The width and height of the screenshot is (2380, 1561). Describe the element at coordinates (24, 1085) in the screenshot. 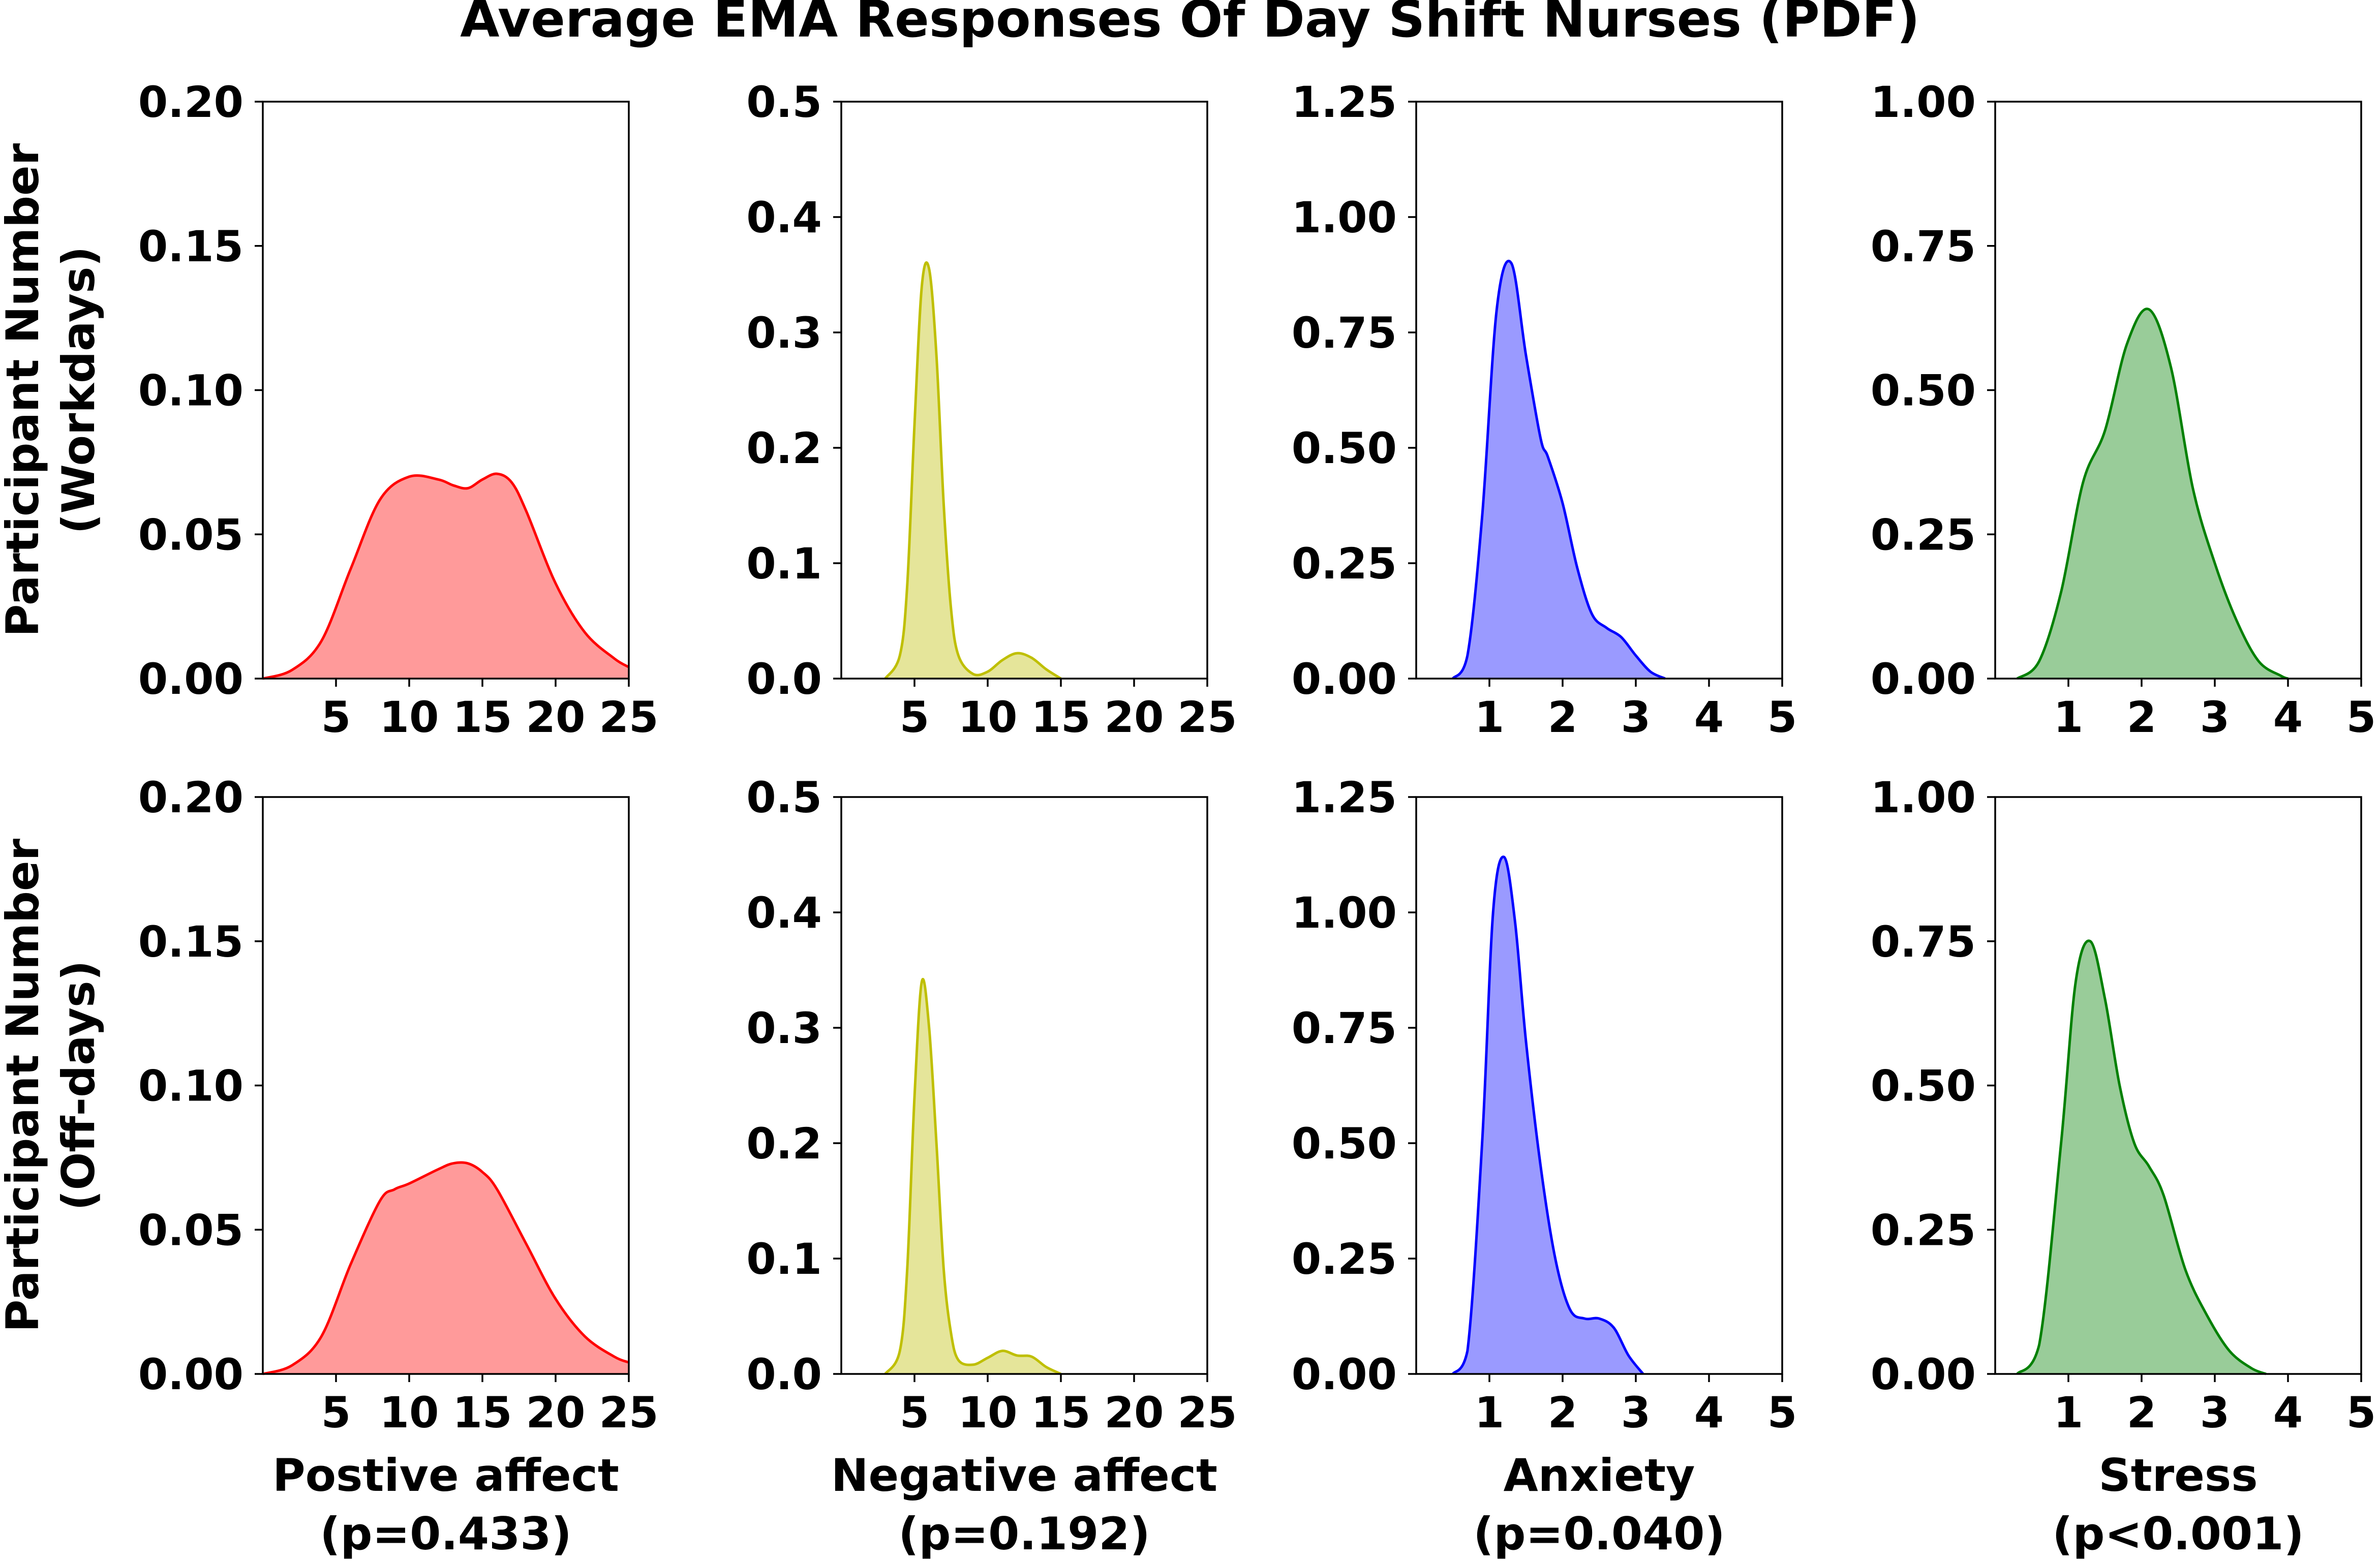

I see `y-axis-label-row2-line1: Participant Number` at that location.